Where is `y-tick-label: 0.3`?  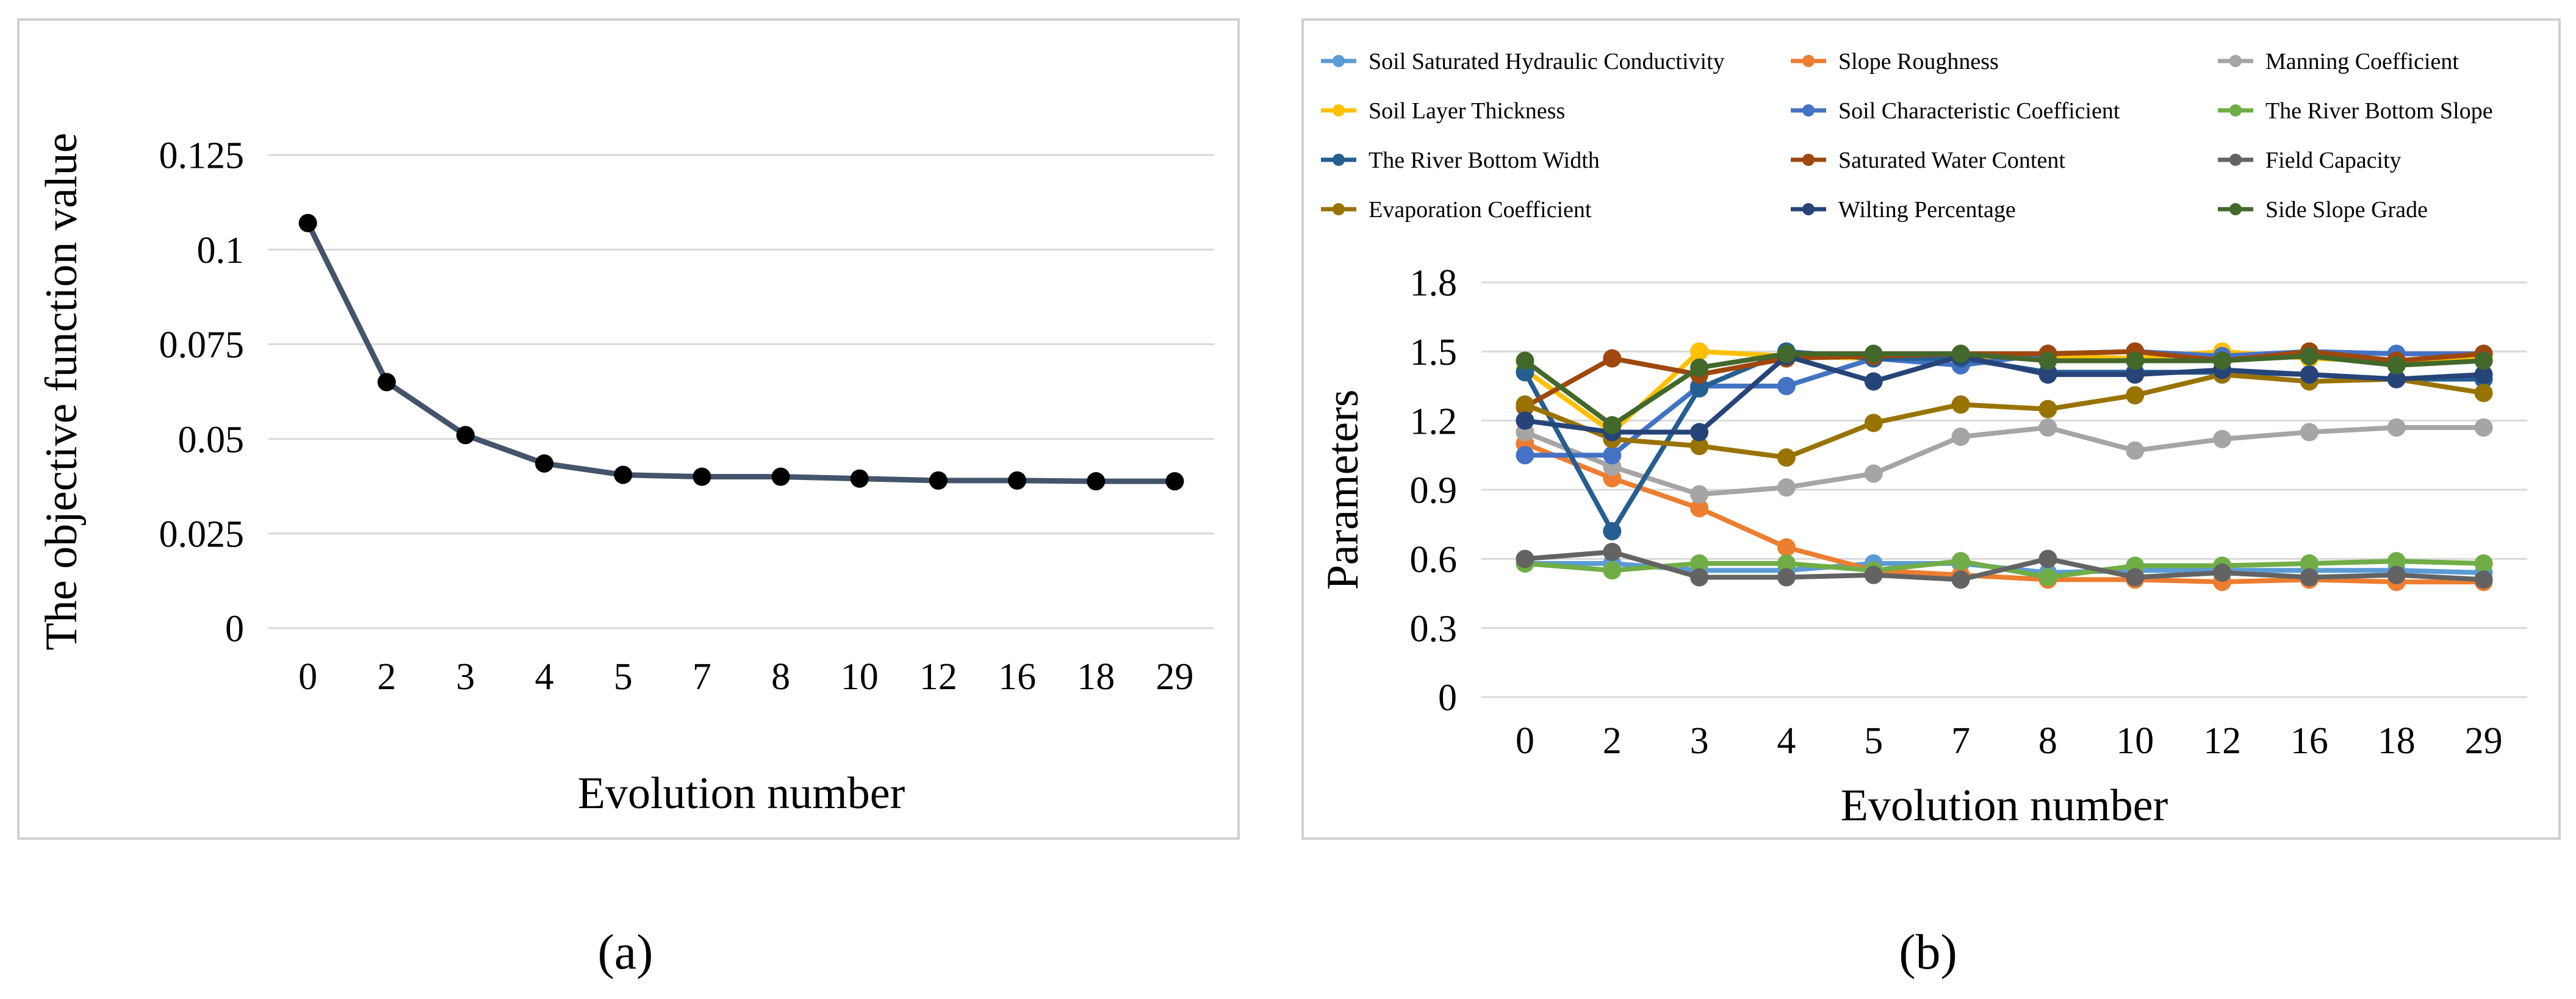
y-tick-label: 0.3 is located at coordinates (1434, 629).